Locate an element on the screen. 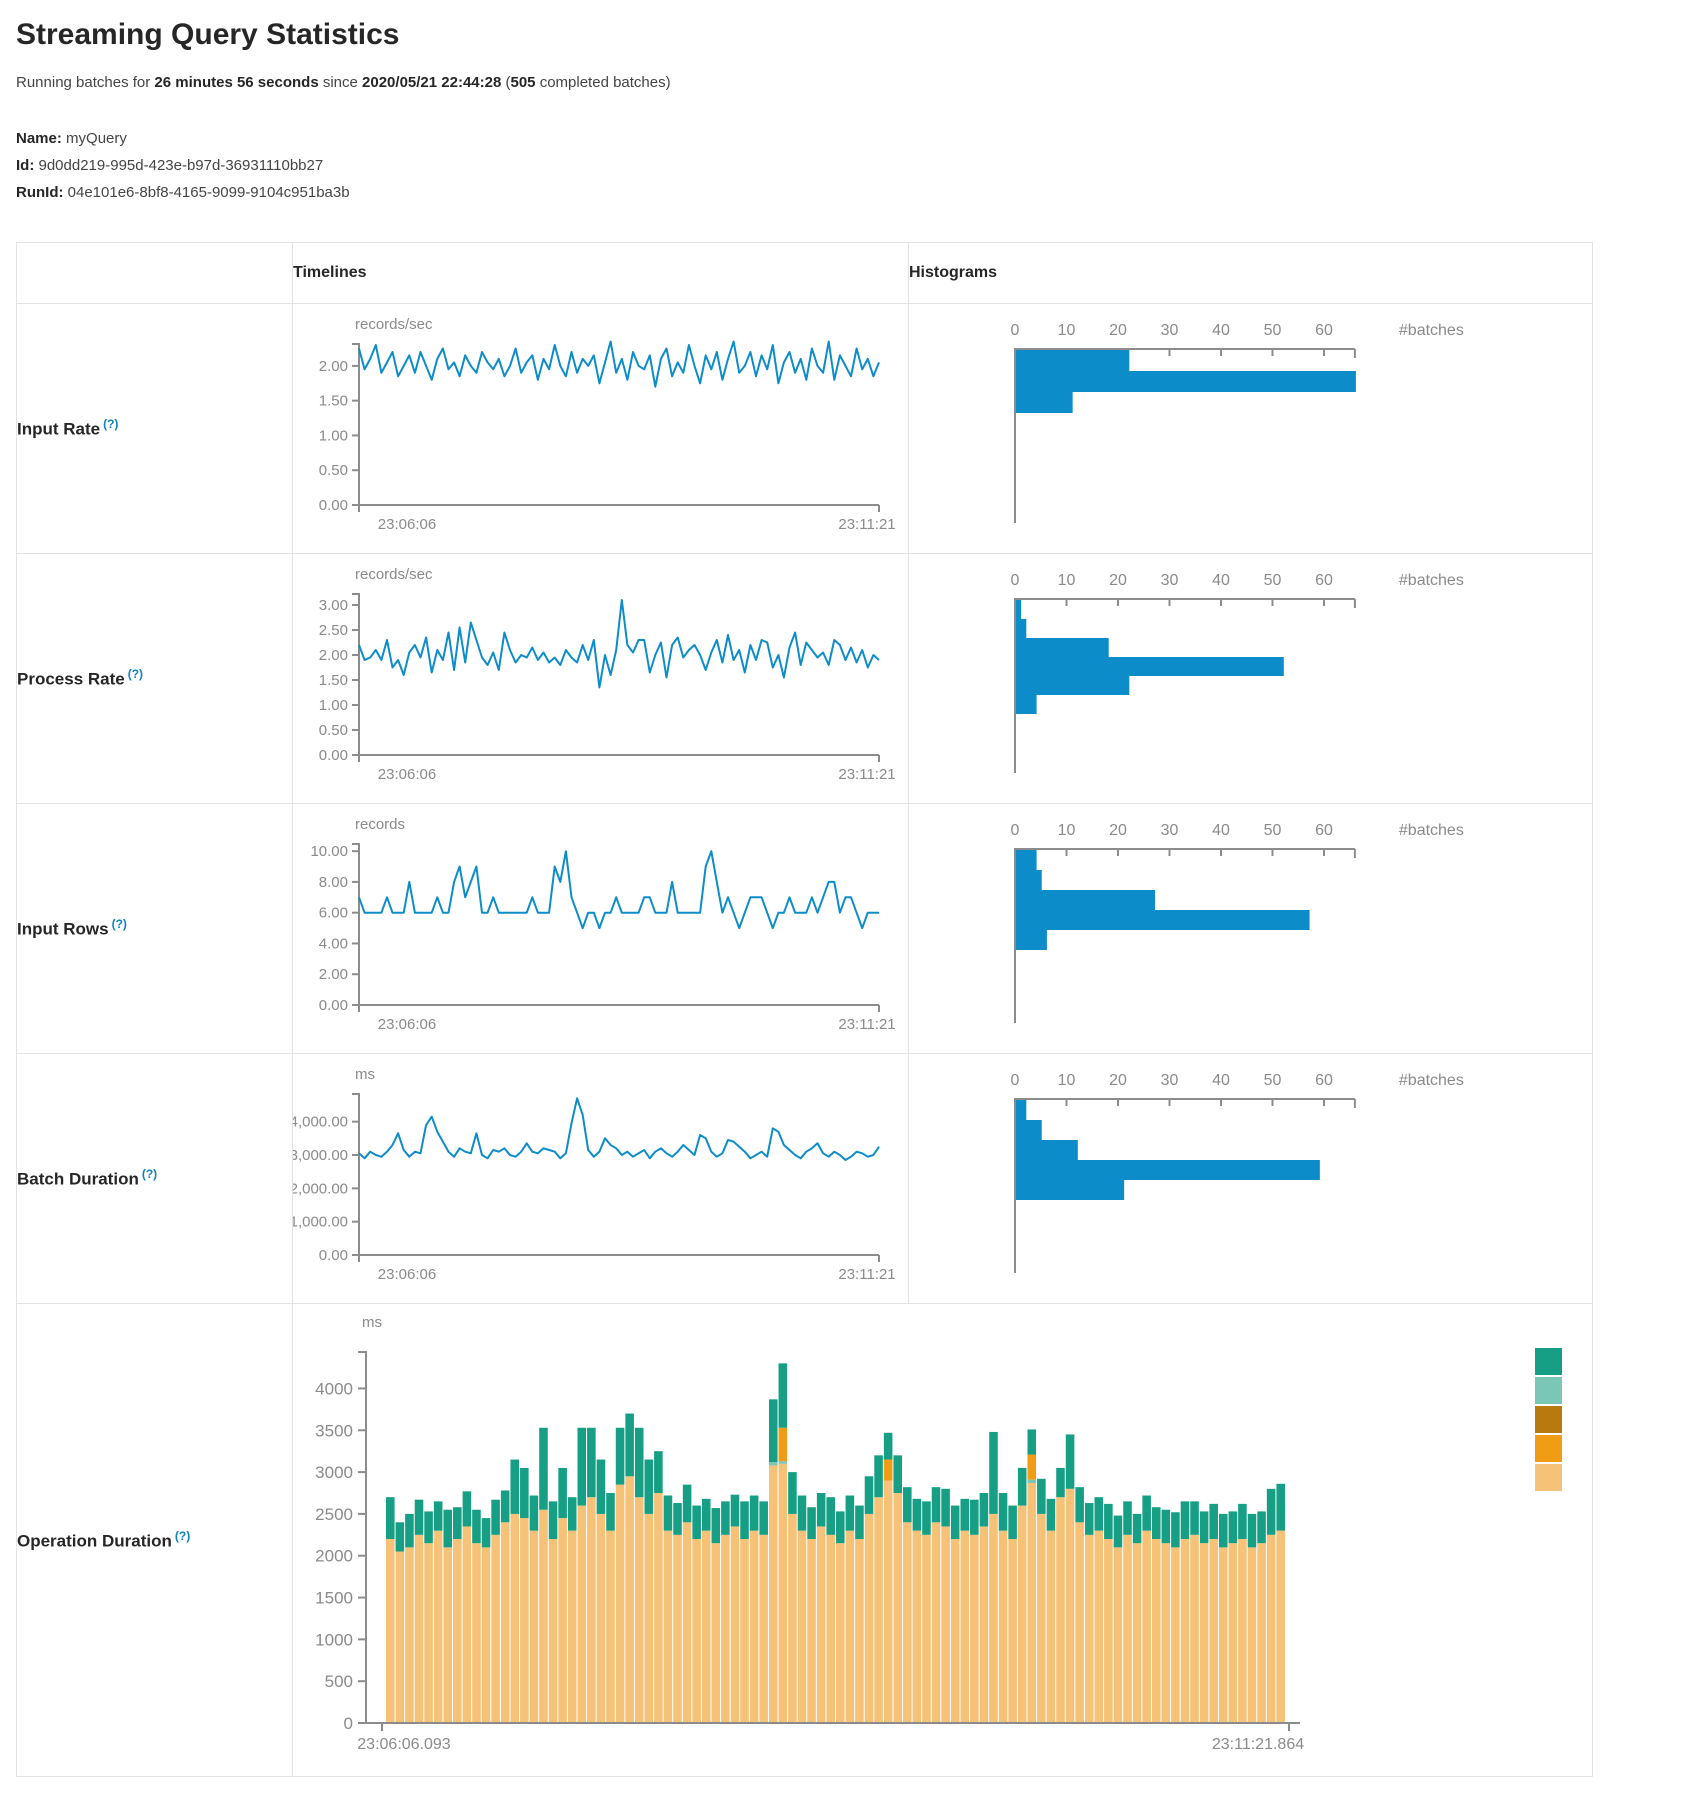 Image resolution: width=1693 pixels, height=1820 pixels. svg-text: 3500 is located at coordinates (334, 1430).